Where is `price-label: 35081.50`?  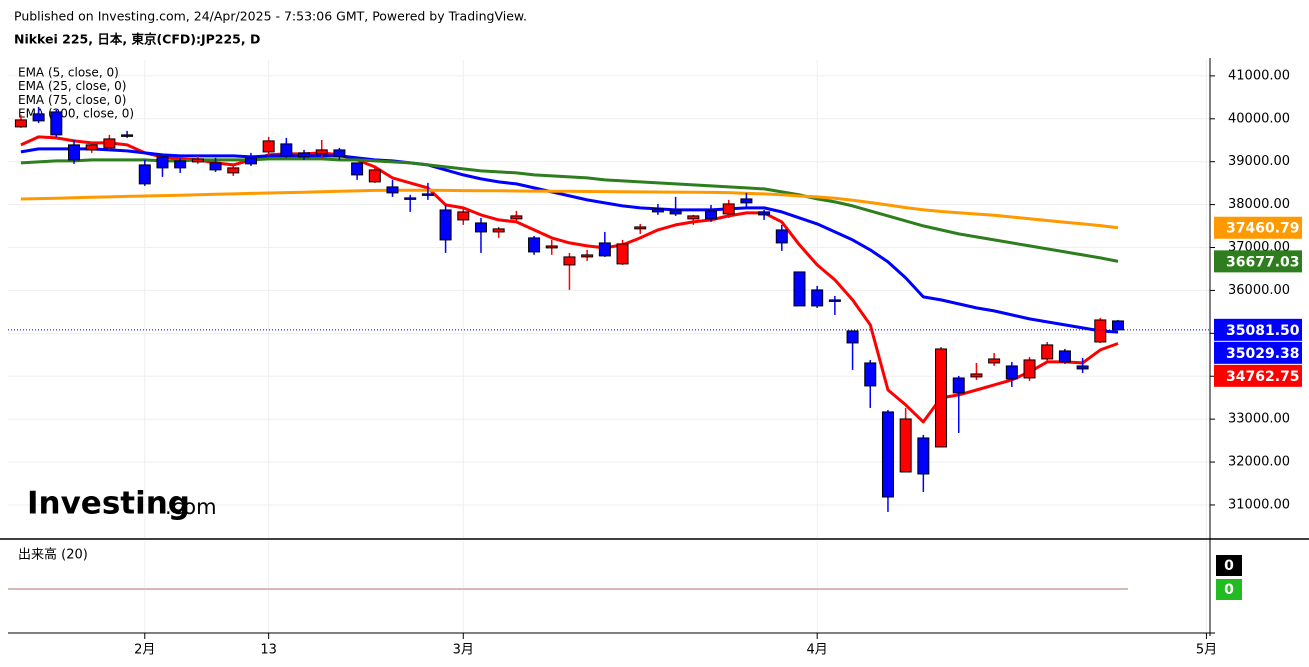
price-label: 35081.50 is located at coordinates (1263, 331).